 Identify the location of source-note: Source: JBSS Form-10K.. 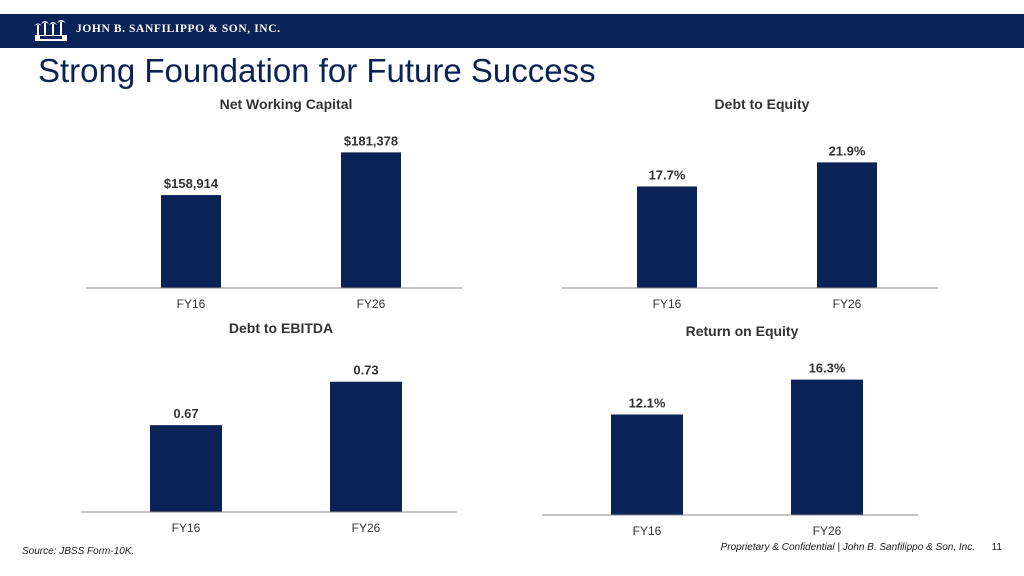
(78, 551).